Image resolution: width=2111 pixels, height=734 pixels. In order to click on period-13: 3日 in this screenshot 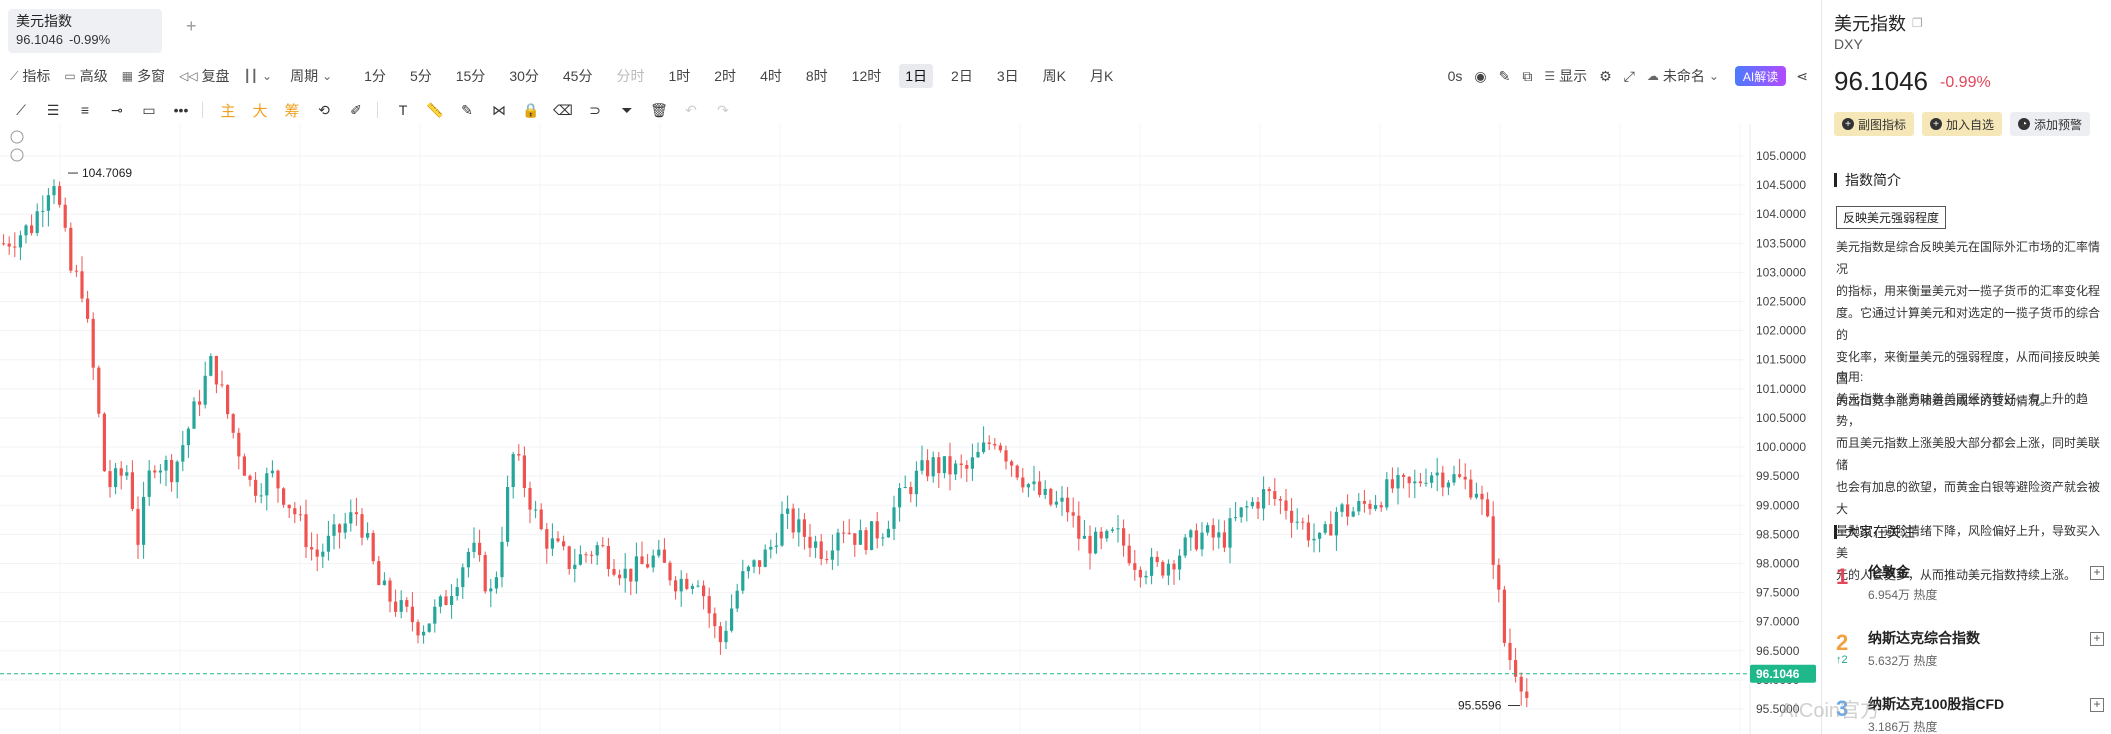, I will do `click(1007, 76)`.